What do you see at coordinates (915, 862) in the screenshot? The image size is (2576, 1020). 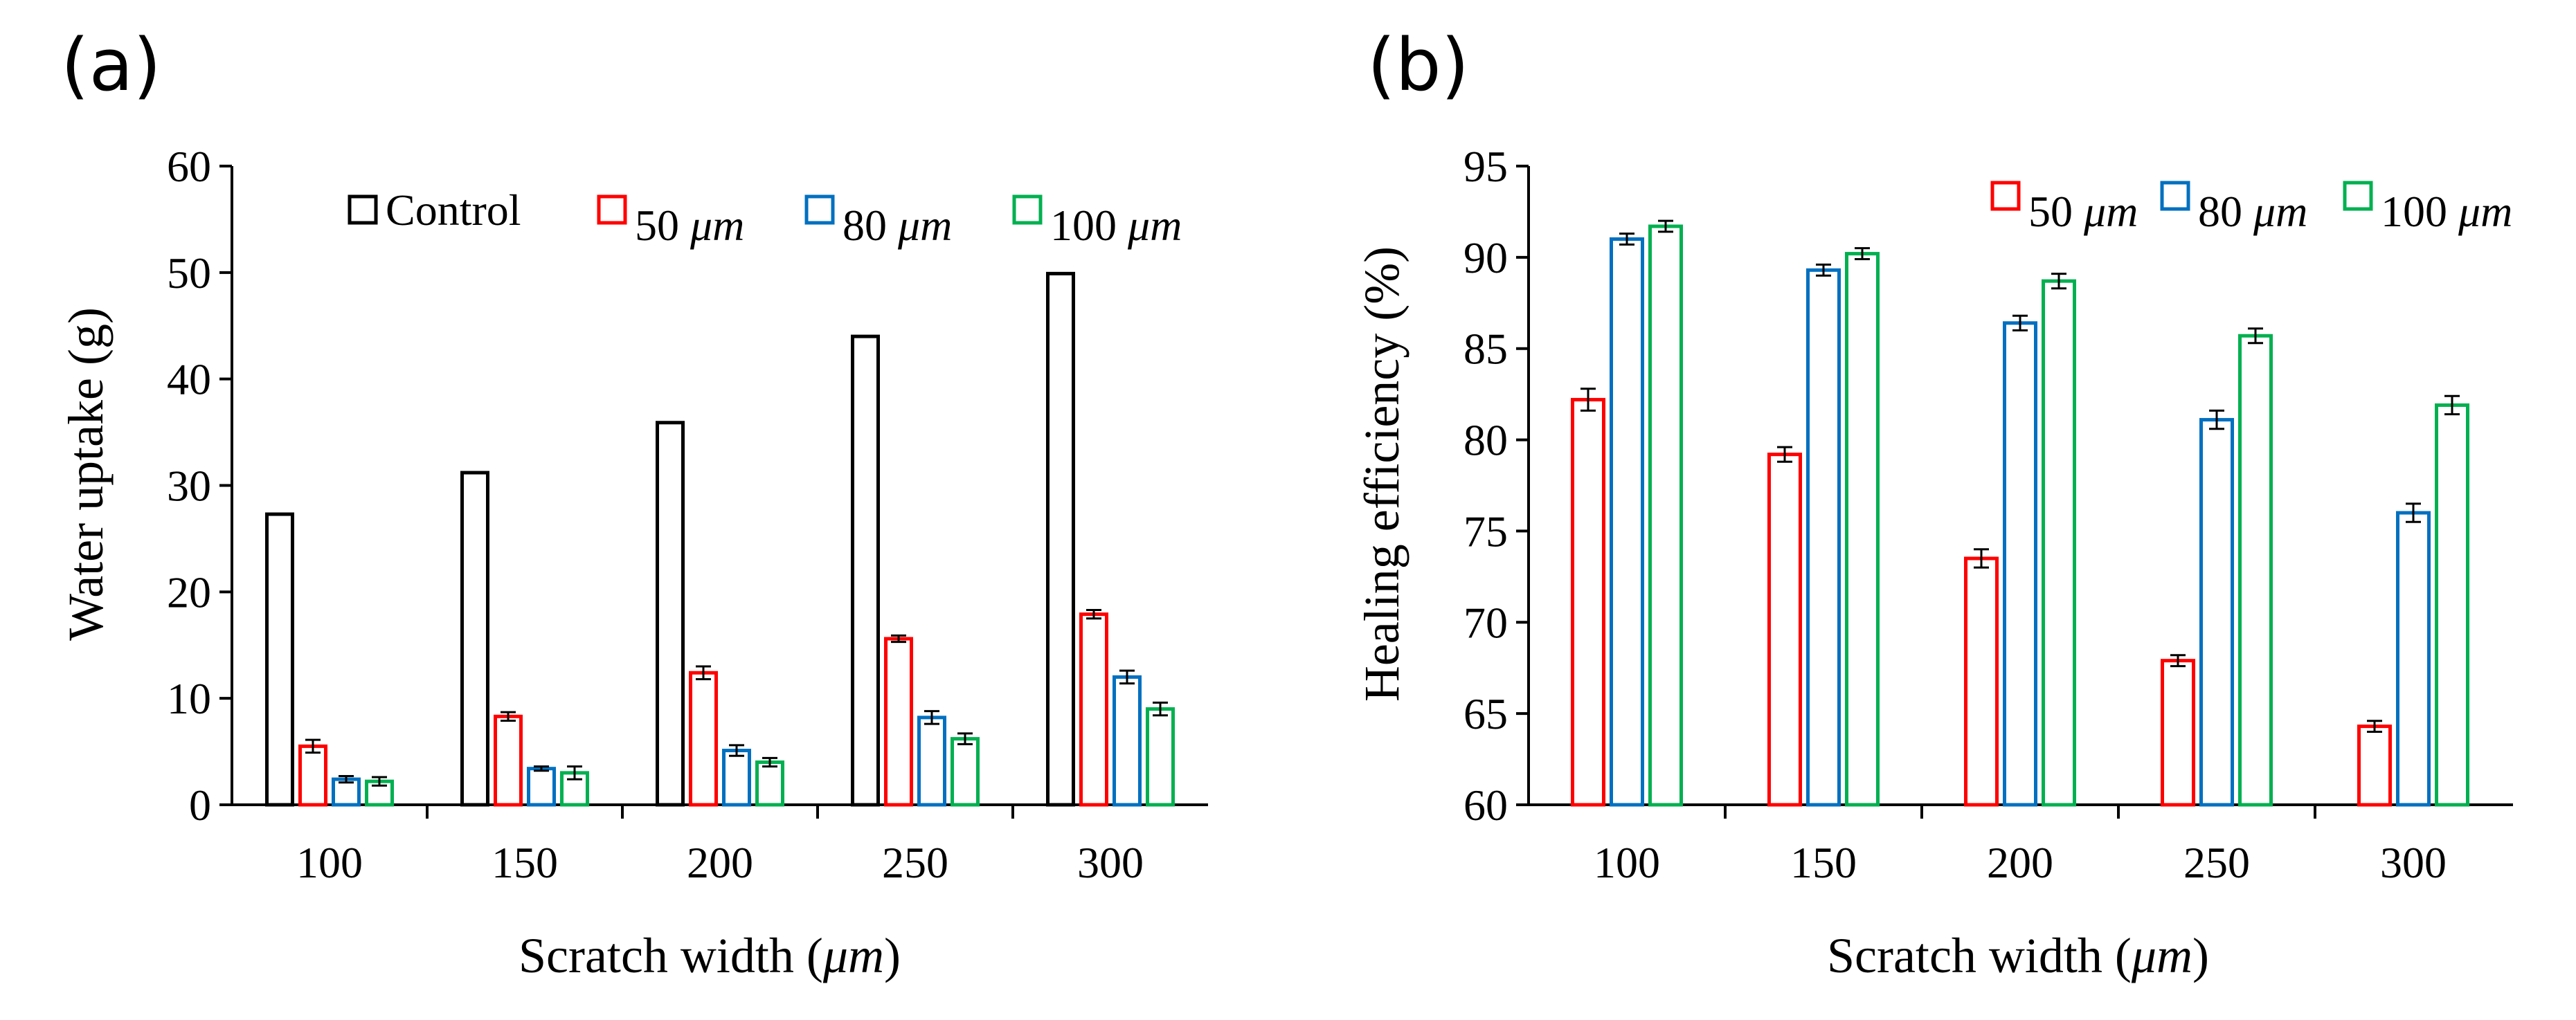 I see `x-tick-label: 250` at bounding box center [915, 862].